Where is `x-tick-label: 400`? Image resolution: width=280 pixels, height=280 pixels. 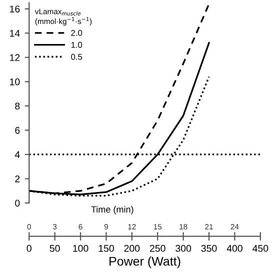 x-tick-label: 400 is located at coordinates (234, 248).